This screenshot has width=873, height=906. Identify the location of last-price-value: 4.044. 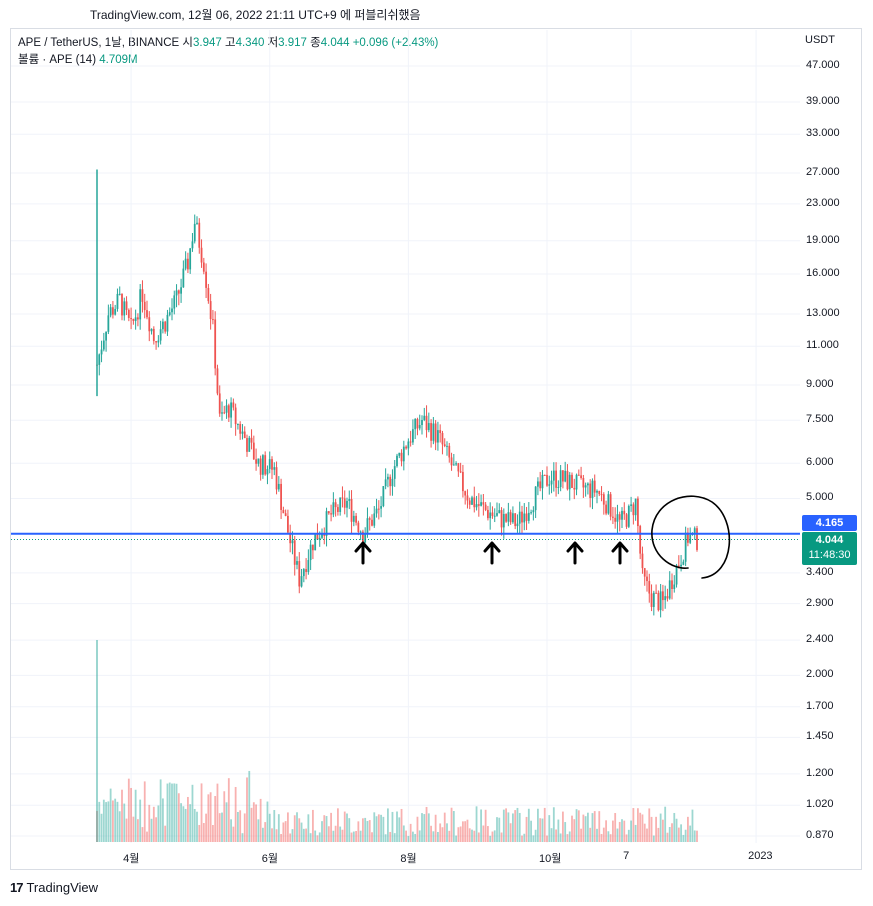
(829, 540).